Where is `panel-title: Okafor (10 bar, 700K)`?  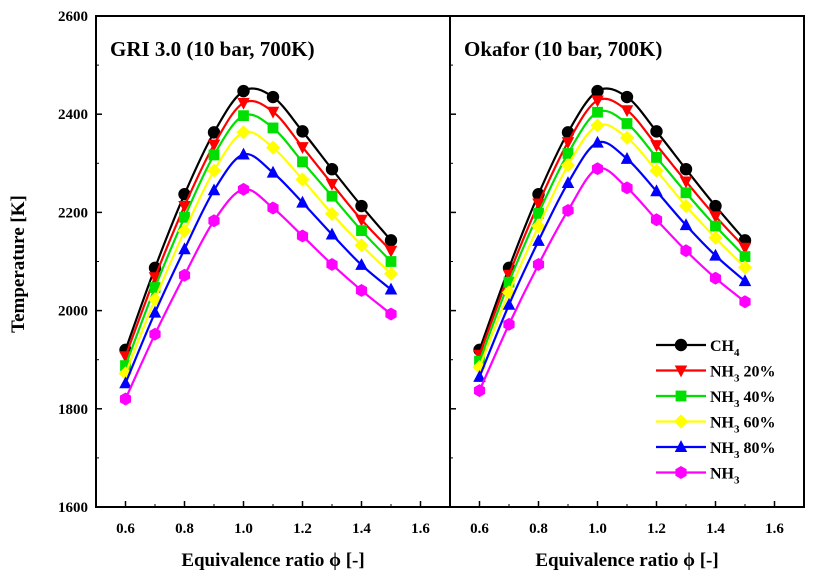
panel-title: Okafor (10 bar, 700K) is located at coordinates (563, 49).